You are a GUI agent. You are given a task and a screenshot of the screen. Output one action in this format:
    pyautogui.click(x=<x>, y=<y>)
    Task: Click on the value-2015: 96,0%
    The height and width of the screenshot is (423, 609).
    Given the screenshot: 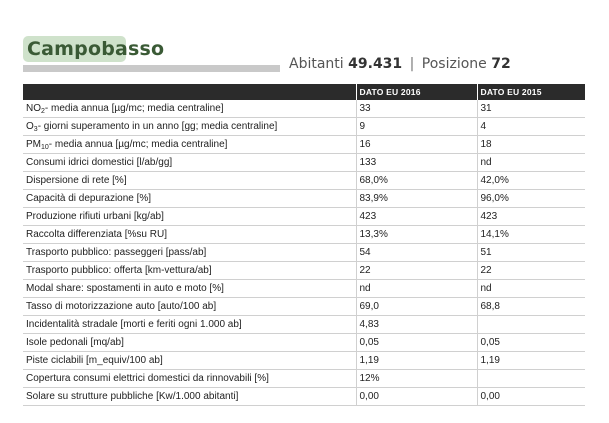 What is the action you would take?
    pyautogui.click(x=530, y=198)
    